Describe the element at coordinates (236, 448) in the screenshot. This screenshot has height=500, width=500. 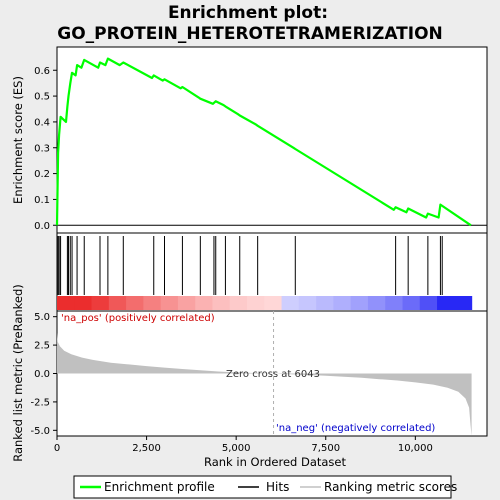
I see `metric-x-tick-label: 5,000` at that location.